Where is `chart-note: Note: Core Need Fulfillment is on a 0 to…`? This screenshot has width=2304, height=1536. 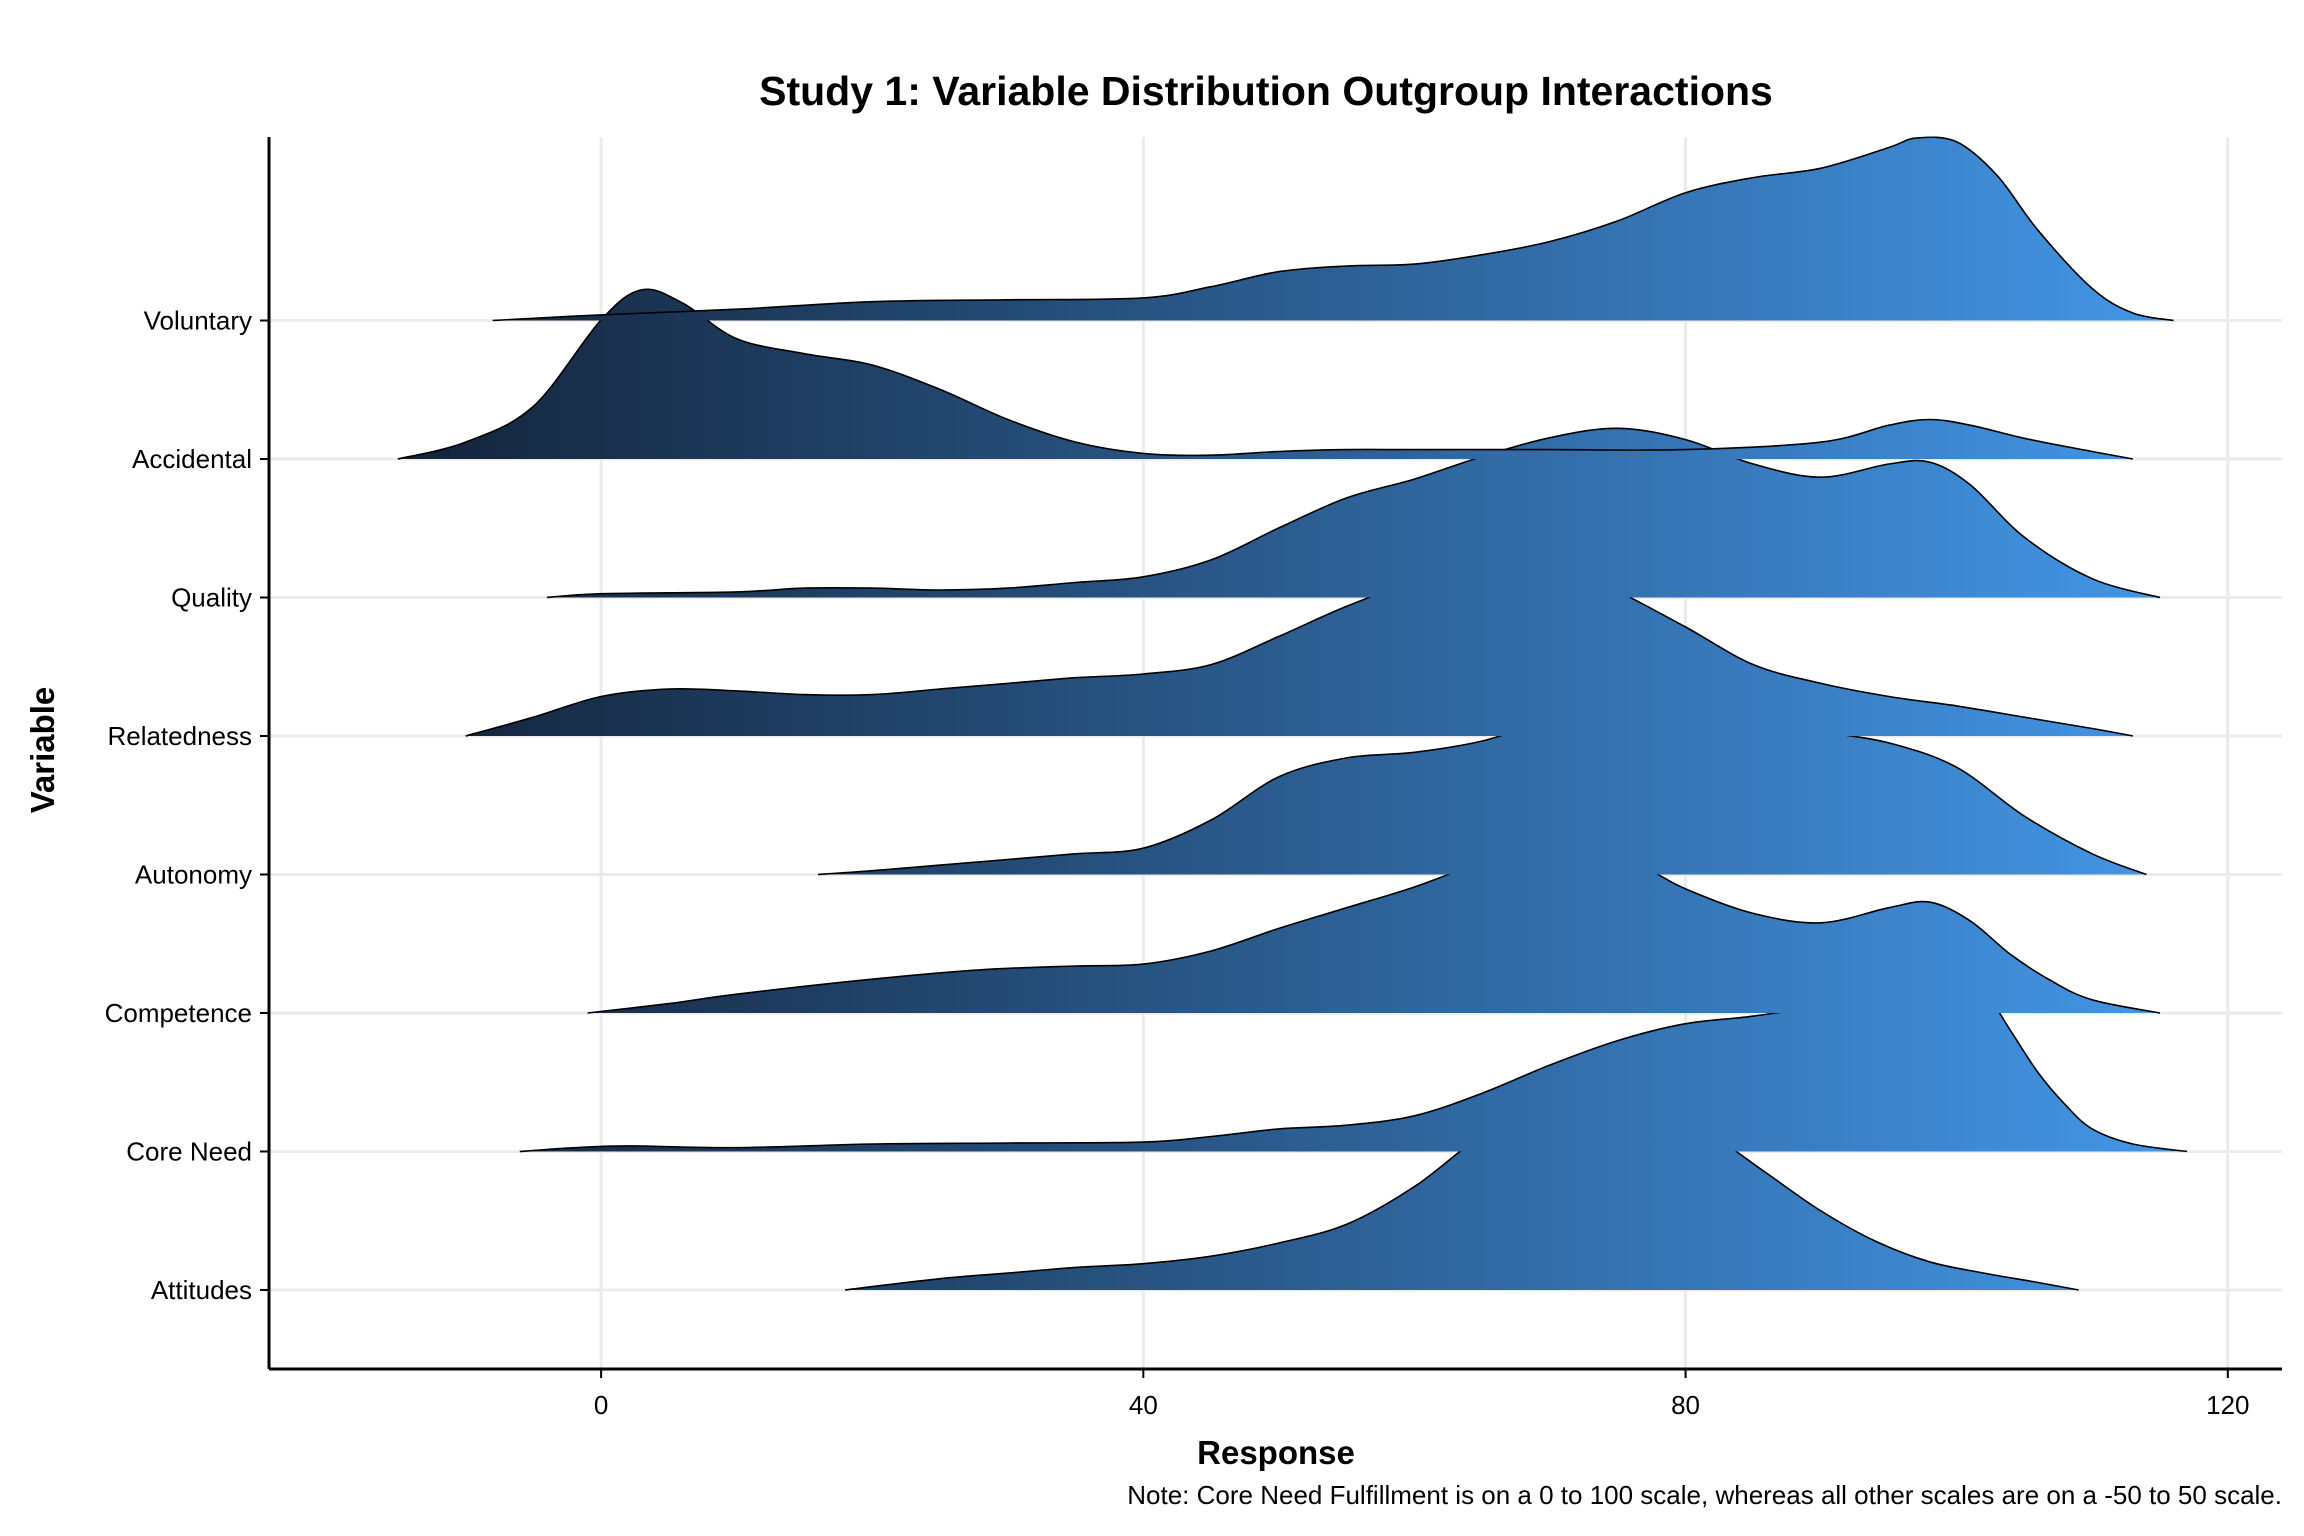
chart-note: Note: Core Need Fulfillment is on a 0 to… is located at coordinates (1704, 1495).